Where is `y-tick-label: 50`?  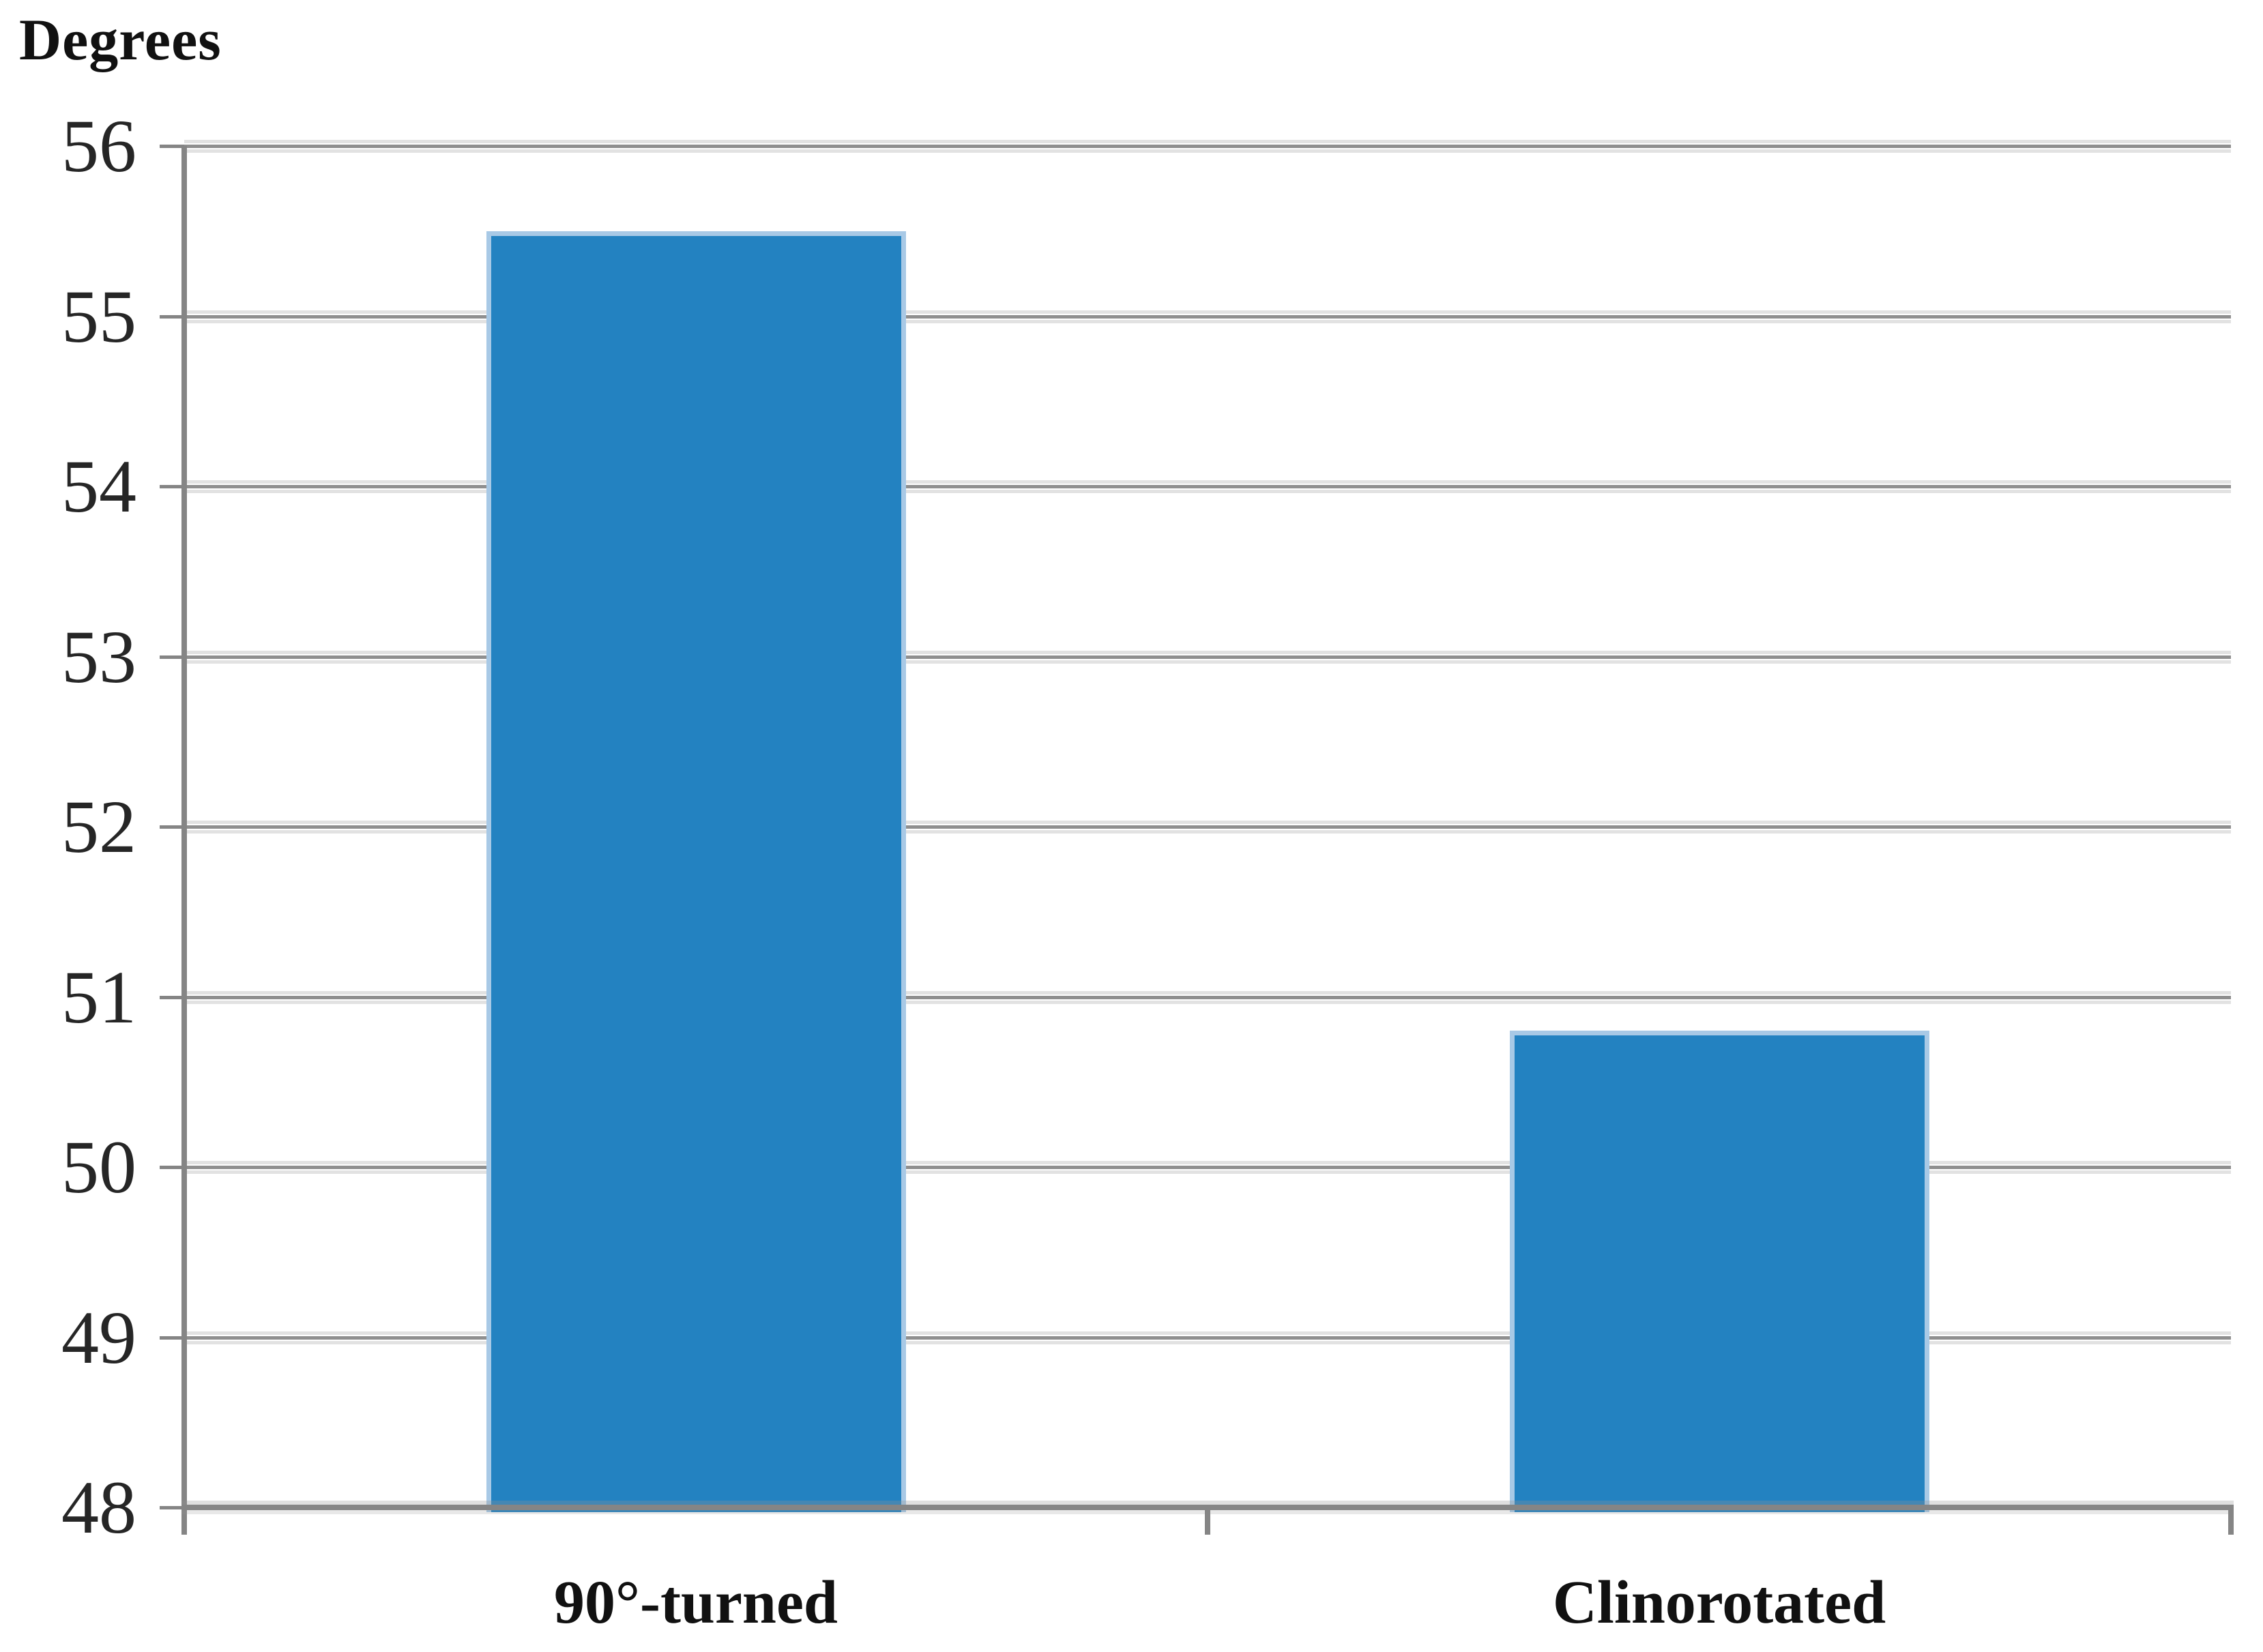
y-tick-label: 50 is located at coordinates (98, 1167).